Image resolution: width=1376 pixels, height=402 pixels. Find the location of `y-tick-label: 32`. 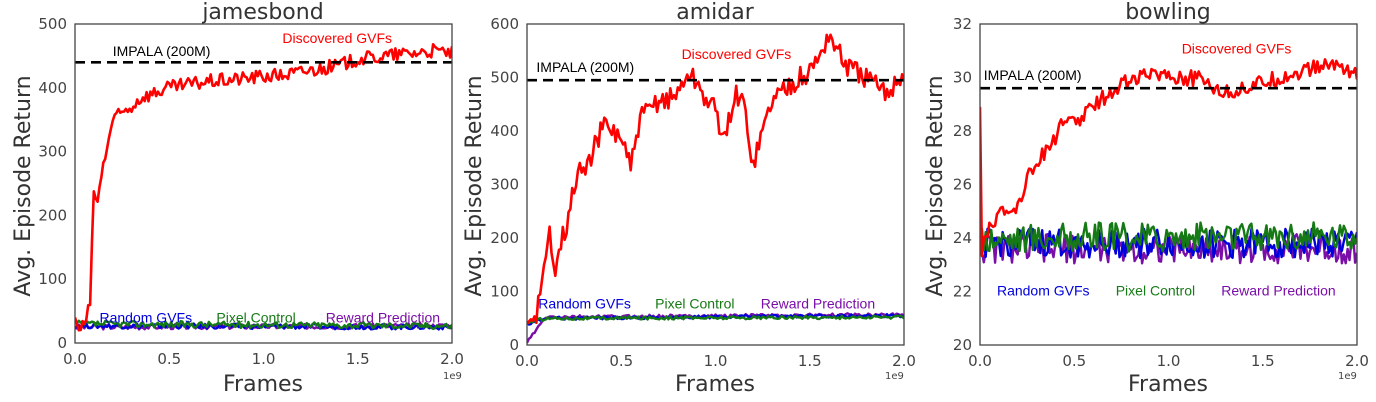

y-tick-label: 32 is located at coordinates (962, 24).